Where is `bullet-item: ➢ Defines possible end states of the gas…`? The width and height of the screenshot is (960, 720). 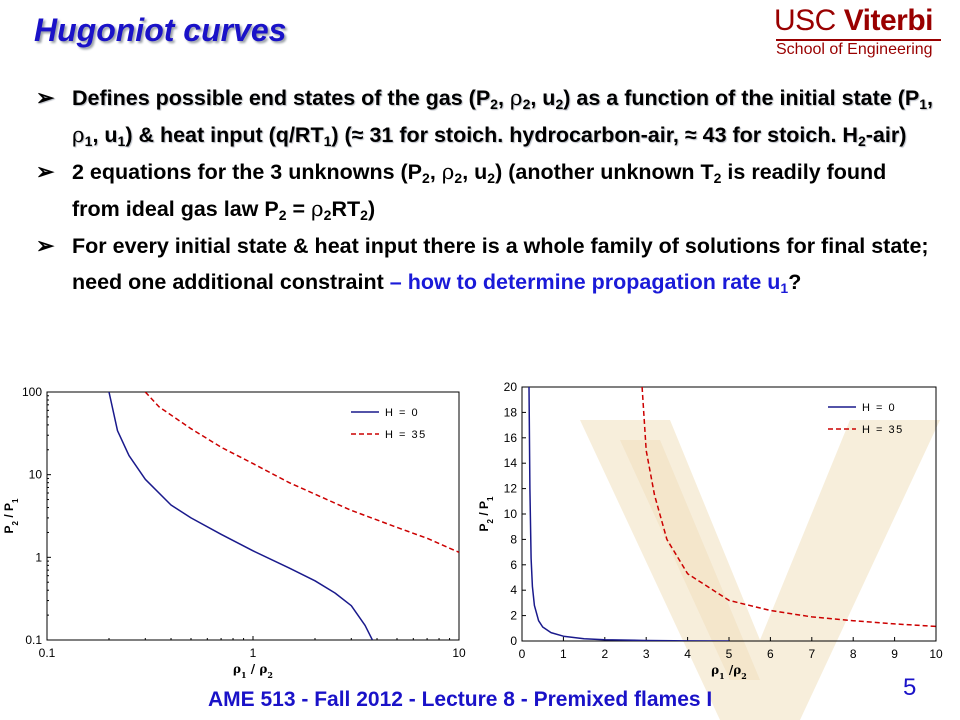
bullet-item: ➢ Defines possible end states of the gas… is located at coordinates (485, 117).